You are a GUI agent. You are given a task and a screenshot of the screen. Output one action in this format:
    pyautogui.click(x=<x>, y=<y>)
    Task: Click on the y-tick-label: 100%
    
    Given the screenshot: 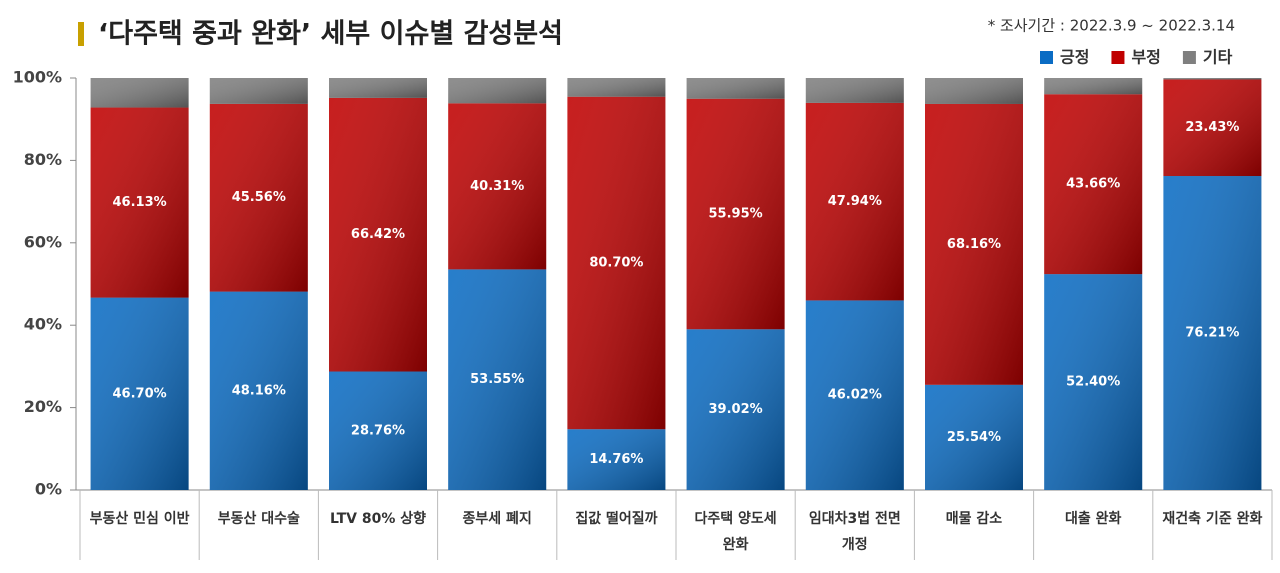 What is the action you would take?
    pyautogui.click(x=37, y=77)
    